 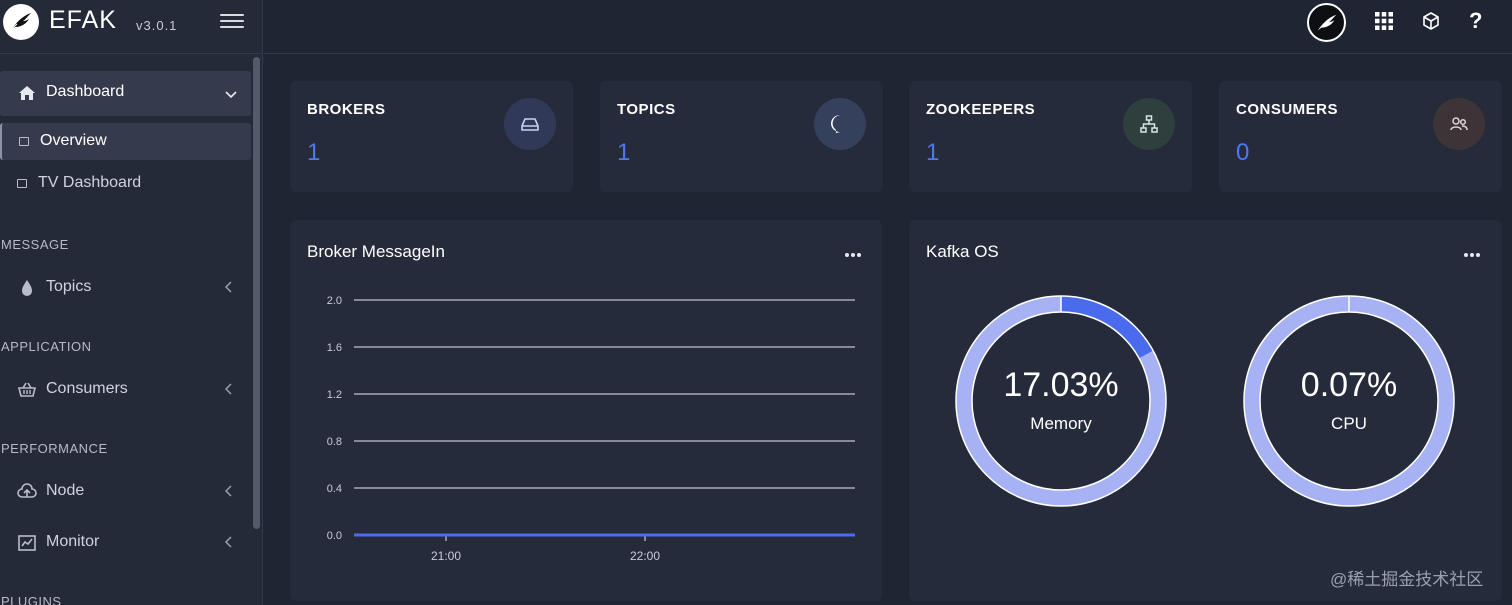 I want to click on memory-value: 17.03%, so click(x=1061, y=385).